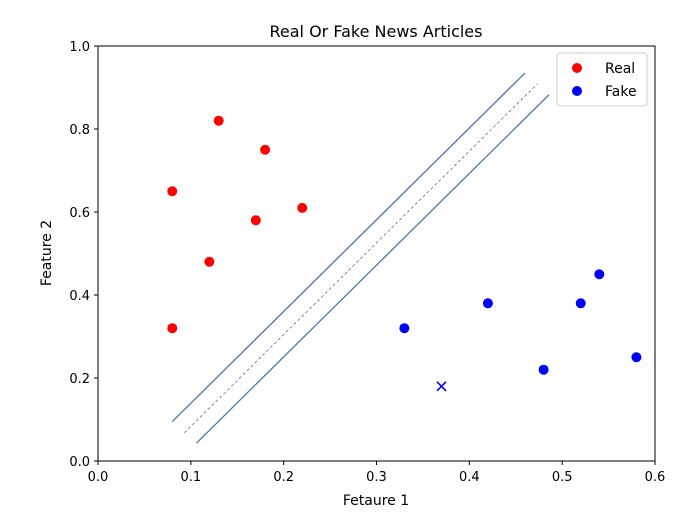 The image size is (693, 531). What do you see at coordinates (79, 379) in the screenshot?
I see `y-tick-label: 0.2` at bounding box center [79, 379].